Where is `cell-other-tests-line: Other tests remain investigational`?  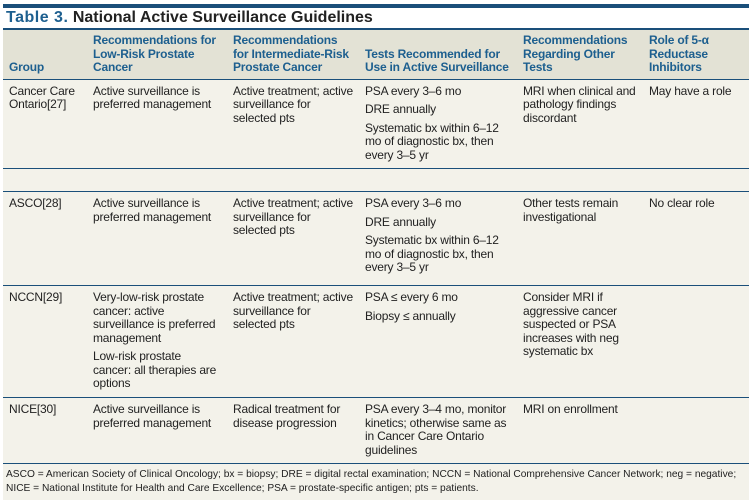 cell-other-tests-line: Other tests remain investigational is located at coordinates (571, 210).